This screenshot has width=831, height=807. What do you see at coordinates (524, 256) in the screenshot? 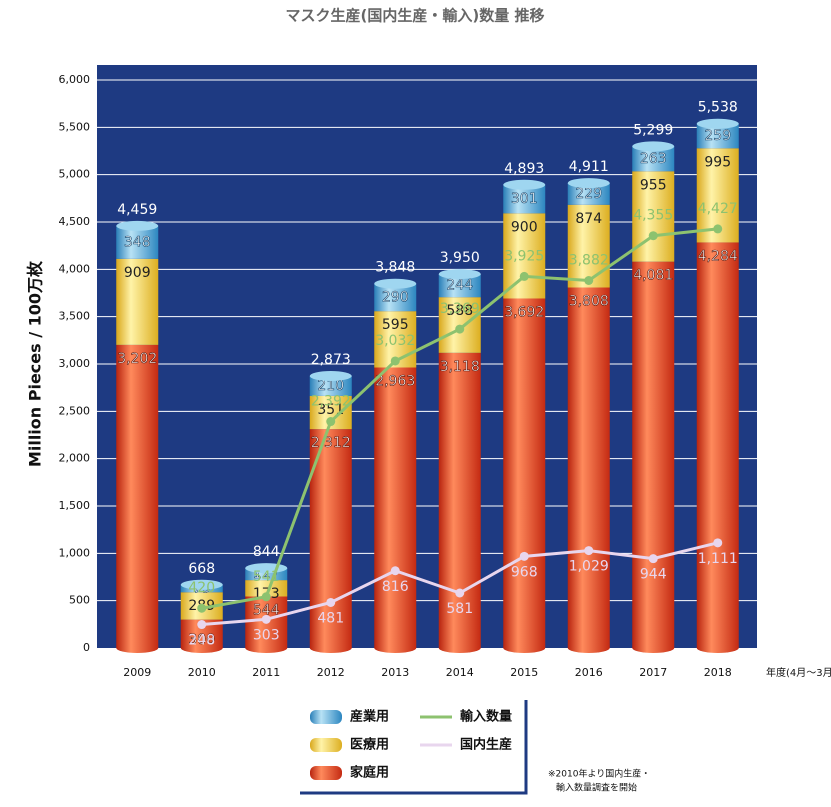
I see `line-label: 3,925` at bounding box center [524, 256].